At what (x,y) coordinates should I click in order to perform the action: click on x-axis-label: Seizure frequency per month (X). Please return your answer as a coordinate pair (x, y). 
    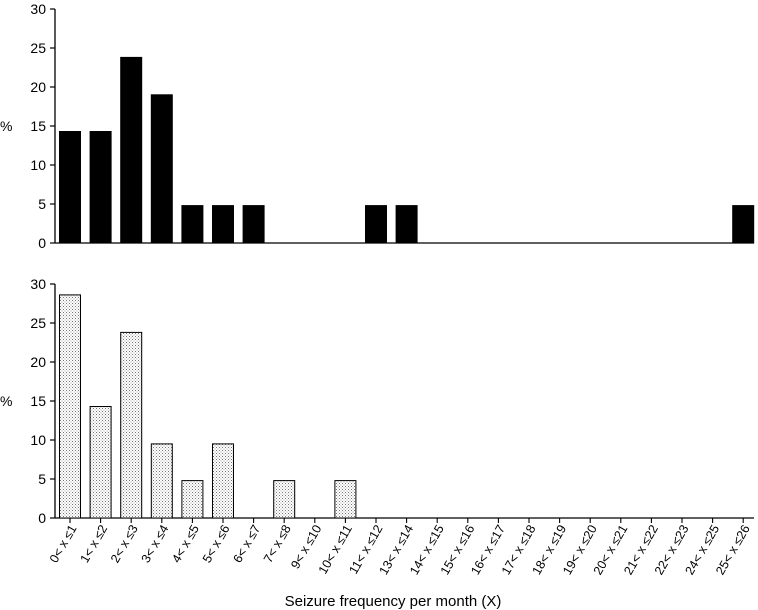
    Looking at the image, I should click on (393, 601).